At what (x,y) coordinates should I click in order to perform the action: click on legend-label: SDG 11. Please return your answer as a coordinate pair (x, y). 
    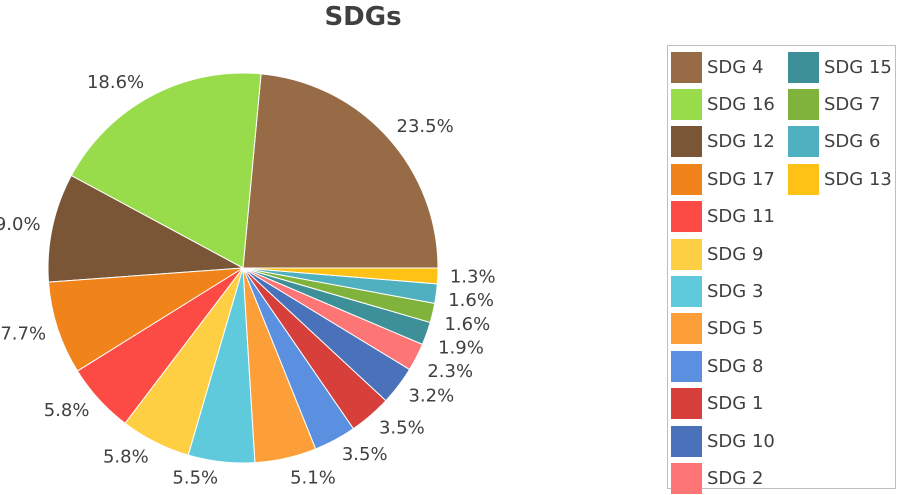
    Looking at the image, I should click on (741, 217).